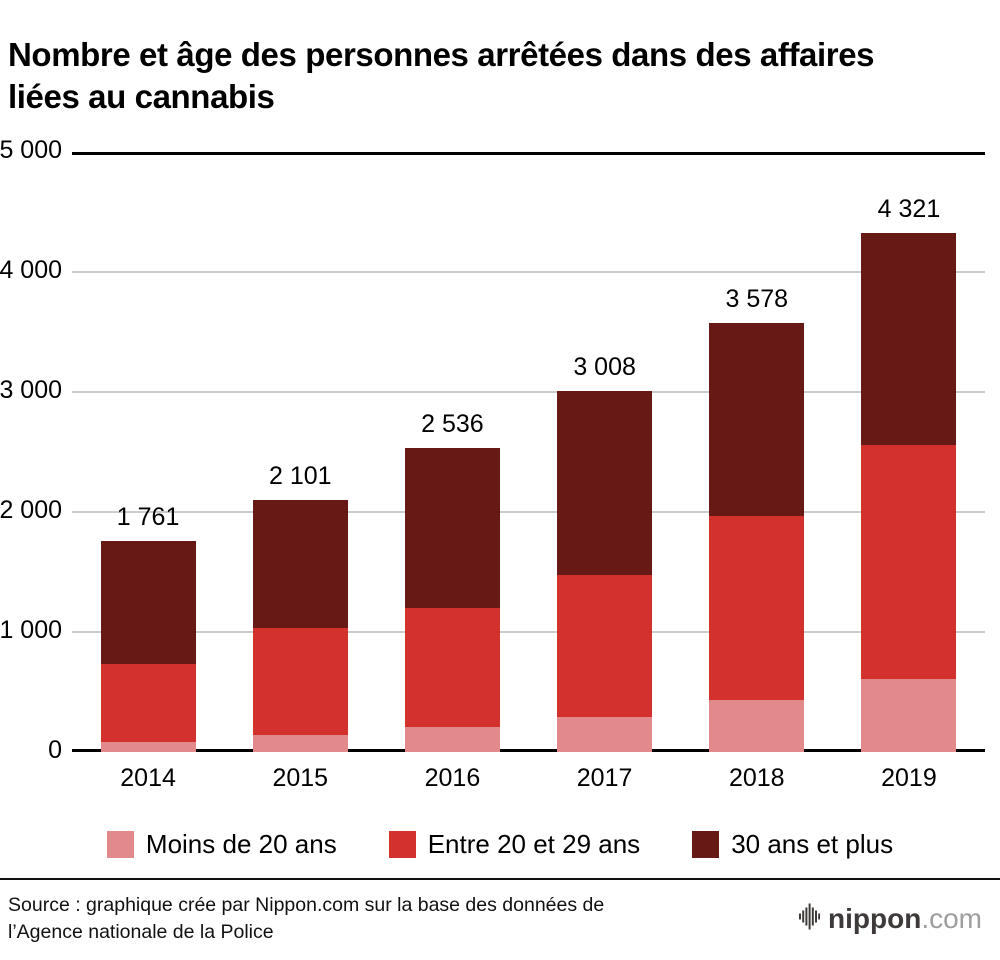 This screenshot has width=1000, height=960. What do you see at coordinates (909, 777) in the screenshot?
I see `x-tick-label-2019: 2019` at bounding box center [909, 777].